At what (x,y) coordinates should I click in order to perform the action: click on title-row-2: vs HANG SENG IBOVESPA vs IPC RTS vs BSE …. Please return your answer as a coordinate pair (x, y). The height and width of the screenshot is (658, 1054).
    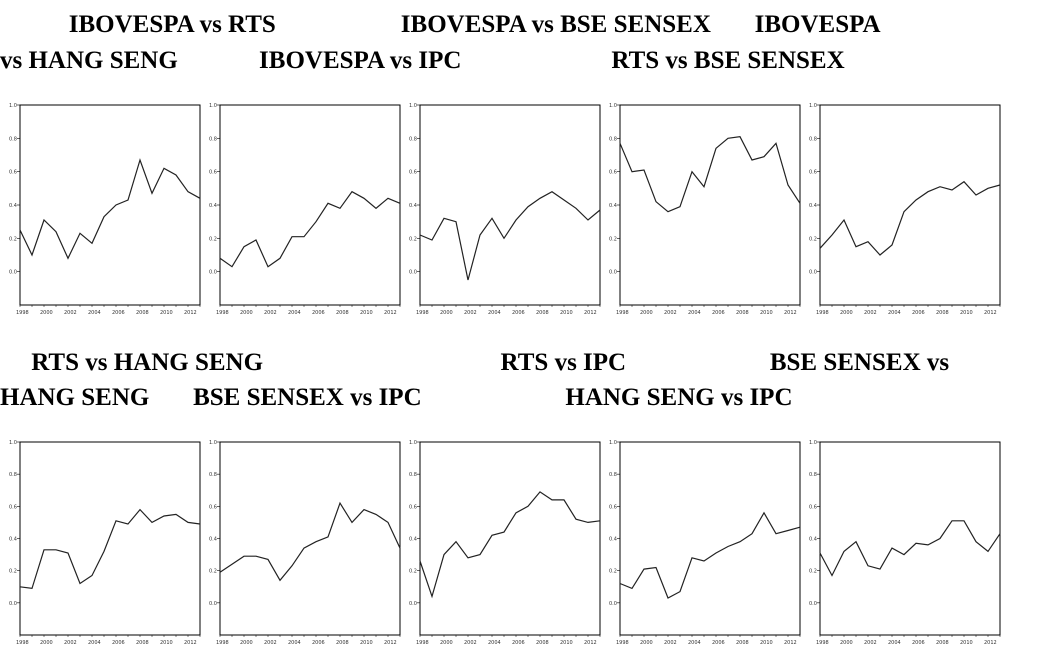
    Looking at the image, I should click on (422, 60).